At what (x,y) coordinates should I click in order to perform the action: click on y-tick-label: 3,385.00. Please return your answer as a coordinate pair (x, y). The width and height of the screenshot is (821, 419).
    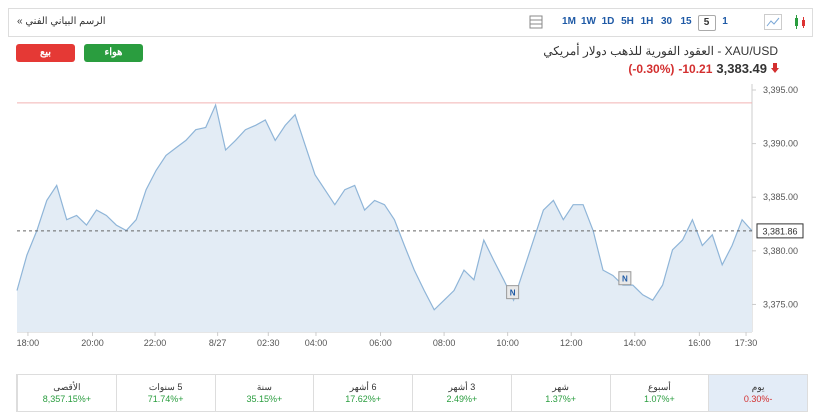
    Looking at the image, I should click on (780, 197).